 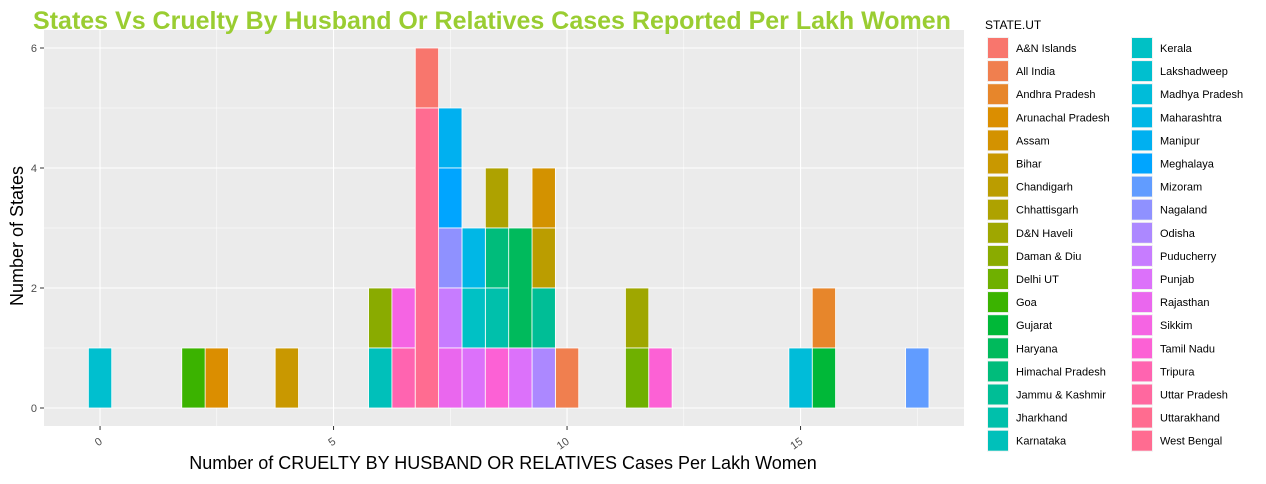 I want to click on legend-entry: Mizoram, so click(x=1166, y=186).